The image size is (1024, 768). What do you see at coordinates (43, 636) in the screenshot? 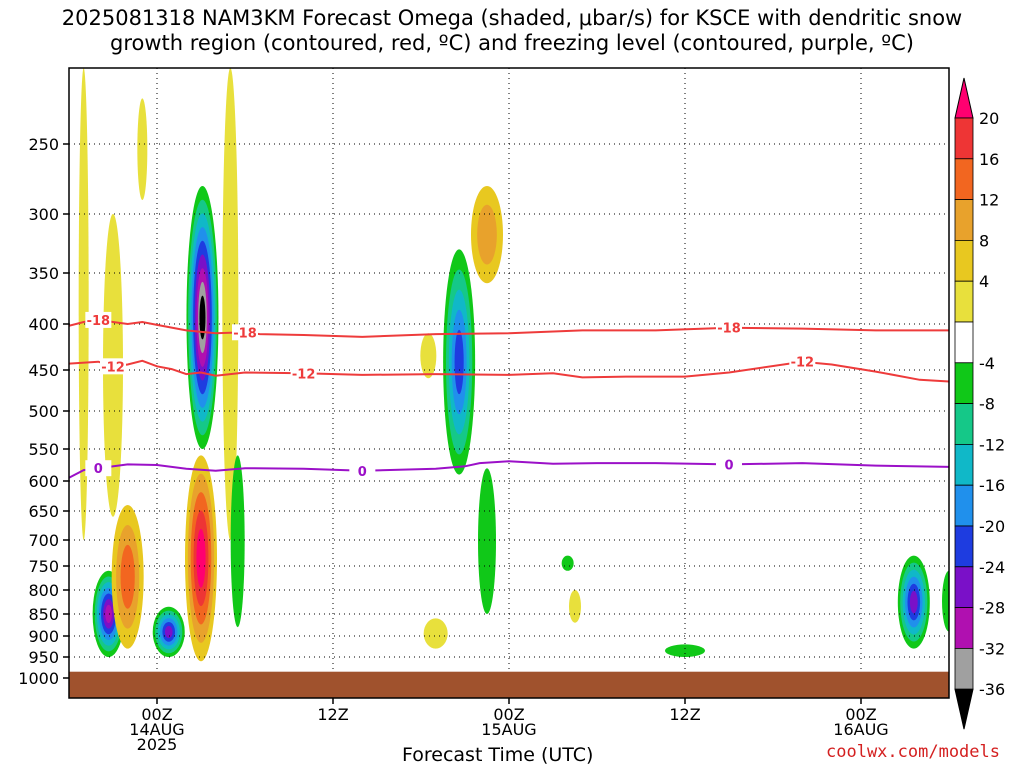
I see `y-tick-label-900: 900` at bounding box center [43, 636].